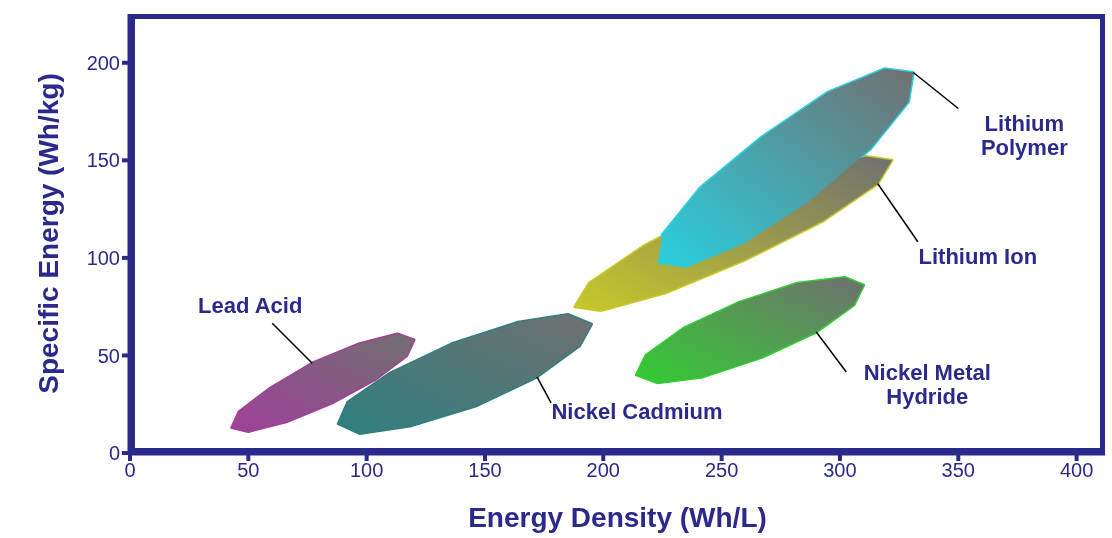 Image resolution: width=1112 pixels, height=538 pixels. What do you see at coordinates (603, 470) in the screenshot?
I see `x-tick-label: 200` at bounding box center [603, 470].